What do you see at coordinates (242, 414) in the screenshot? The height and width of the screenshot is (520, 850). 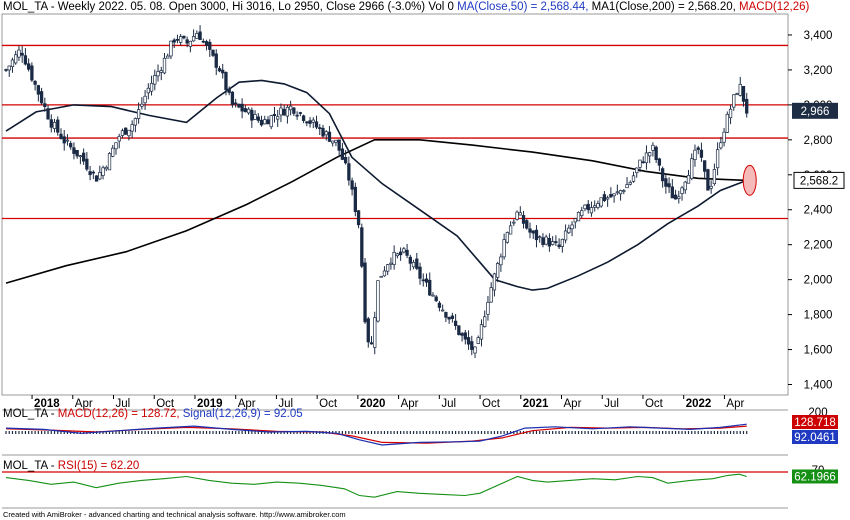 I see `signal-label: Signal(12,26,9) = 92.05` at bounding box center [242, 414].